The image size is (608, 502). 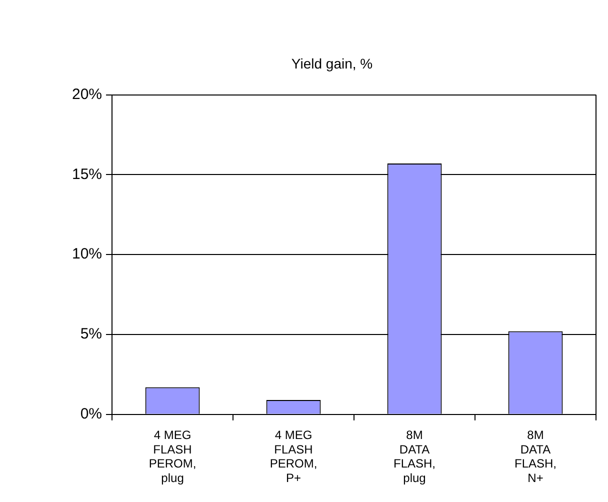 What do you see at coordinates (91, 414) in the screenshot?
I see `y-tick-label: 0%` at bounding box center [91, 414].